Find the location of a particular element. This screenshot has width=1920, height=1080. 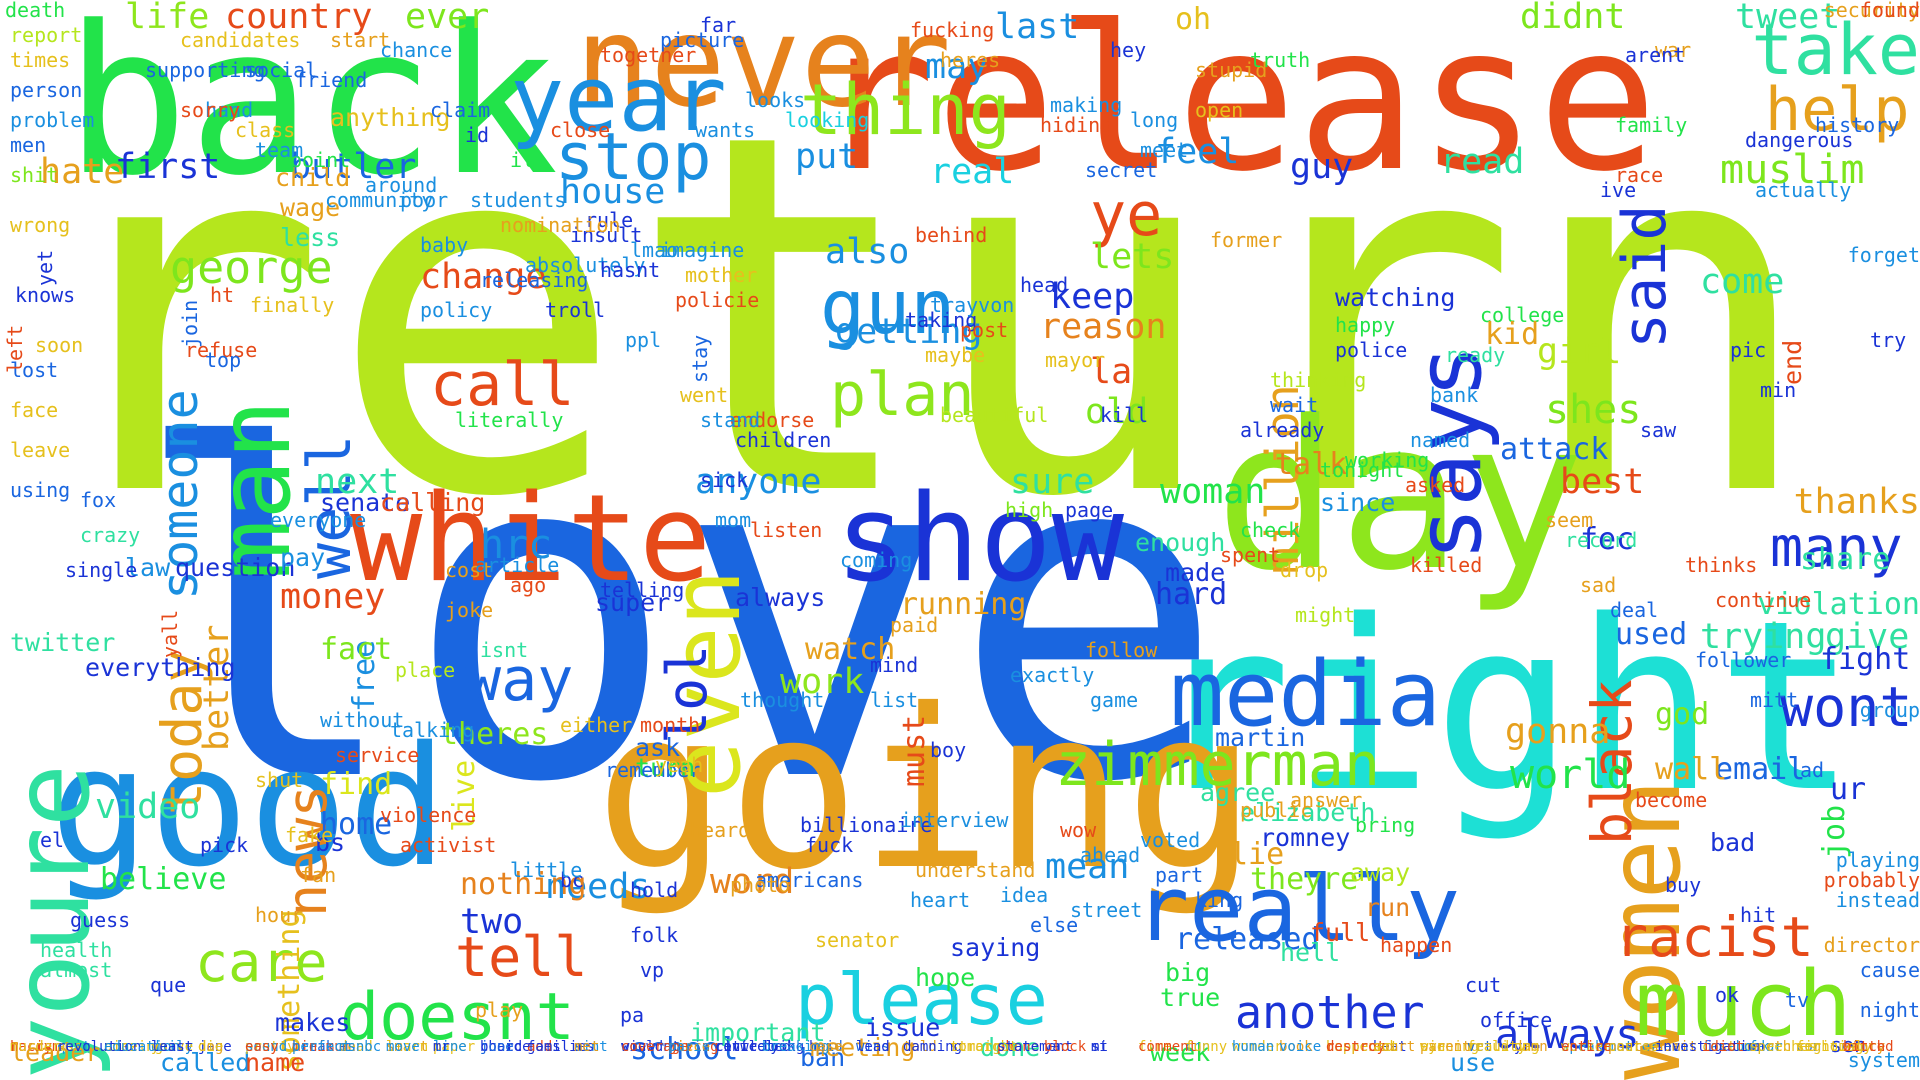

word-117: theyre is located at coordinates (1304, 879).